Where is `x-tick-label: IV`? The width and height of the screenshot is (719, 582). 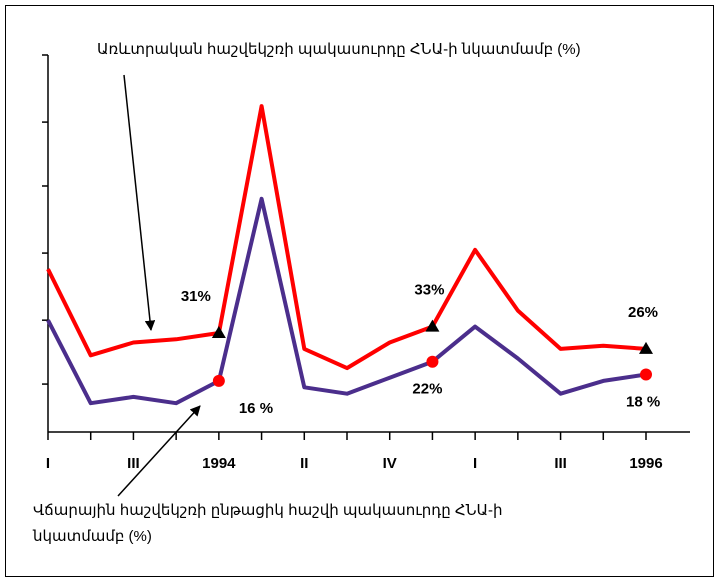
x-tick-label: IV is located at coordinates (390, 463).